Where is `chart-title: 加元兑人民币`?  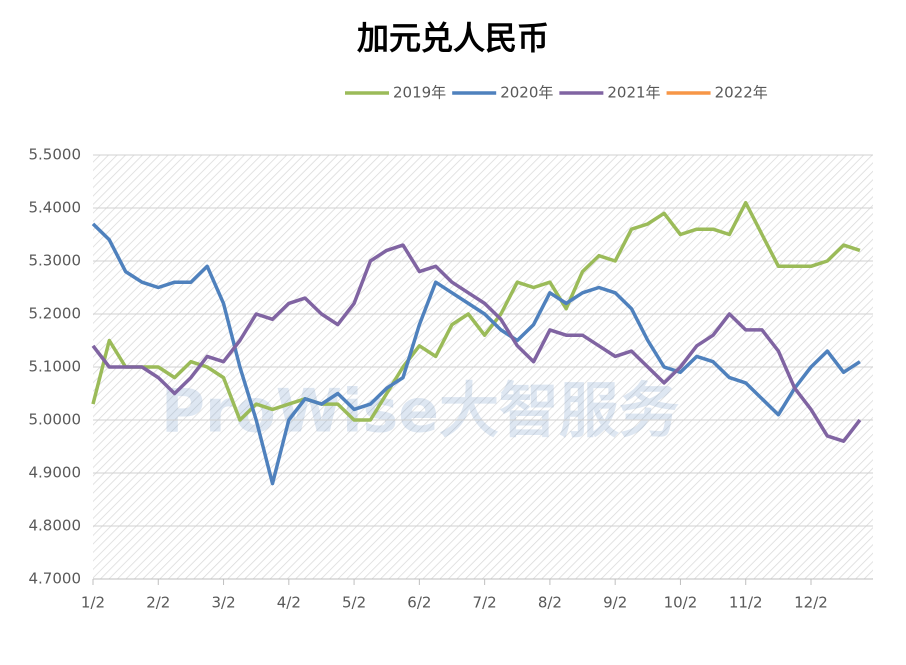
chart-title: 加元兑人民币 is located at coordinates (453, 38).